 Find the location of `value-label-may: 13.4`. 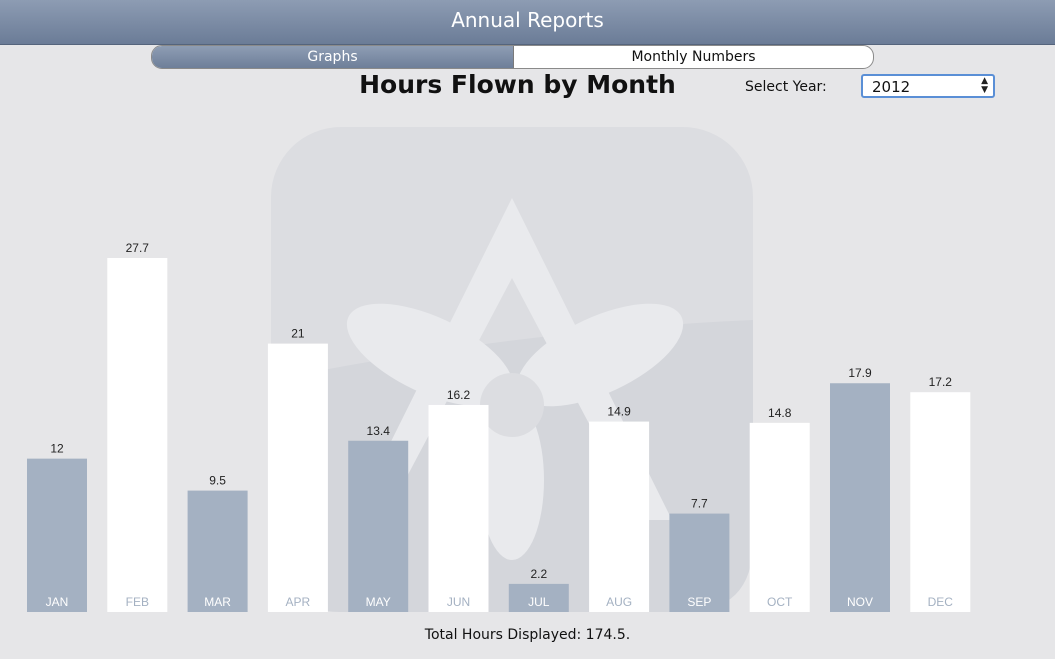

value-label-may: 13.4 is located at coordinates (379, 431).